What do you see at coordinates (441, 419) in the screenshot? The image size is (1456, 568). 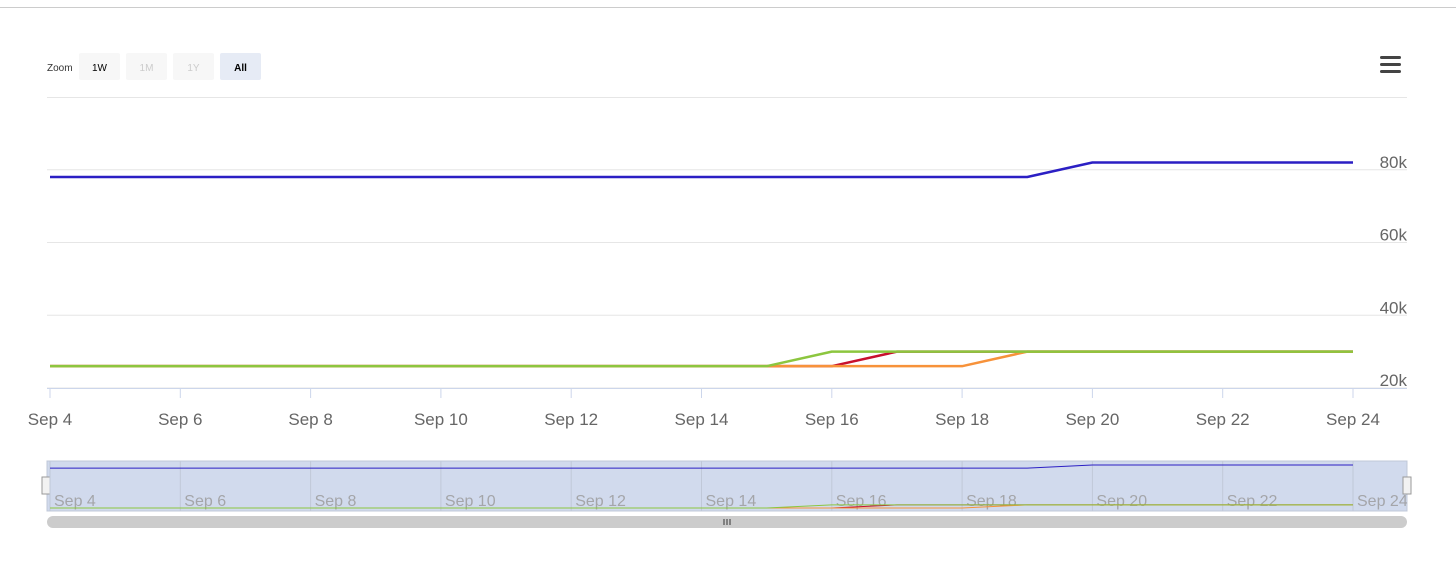 I see `x-tick-label: Sep 10` at bounding box center [441, 419].